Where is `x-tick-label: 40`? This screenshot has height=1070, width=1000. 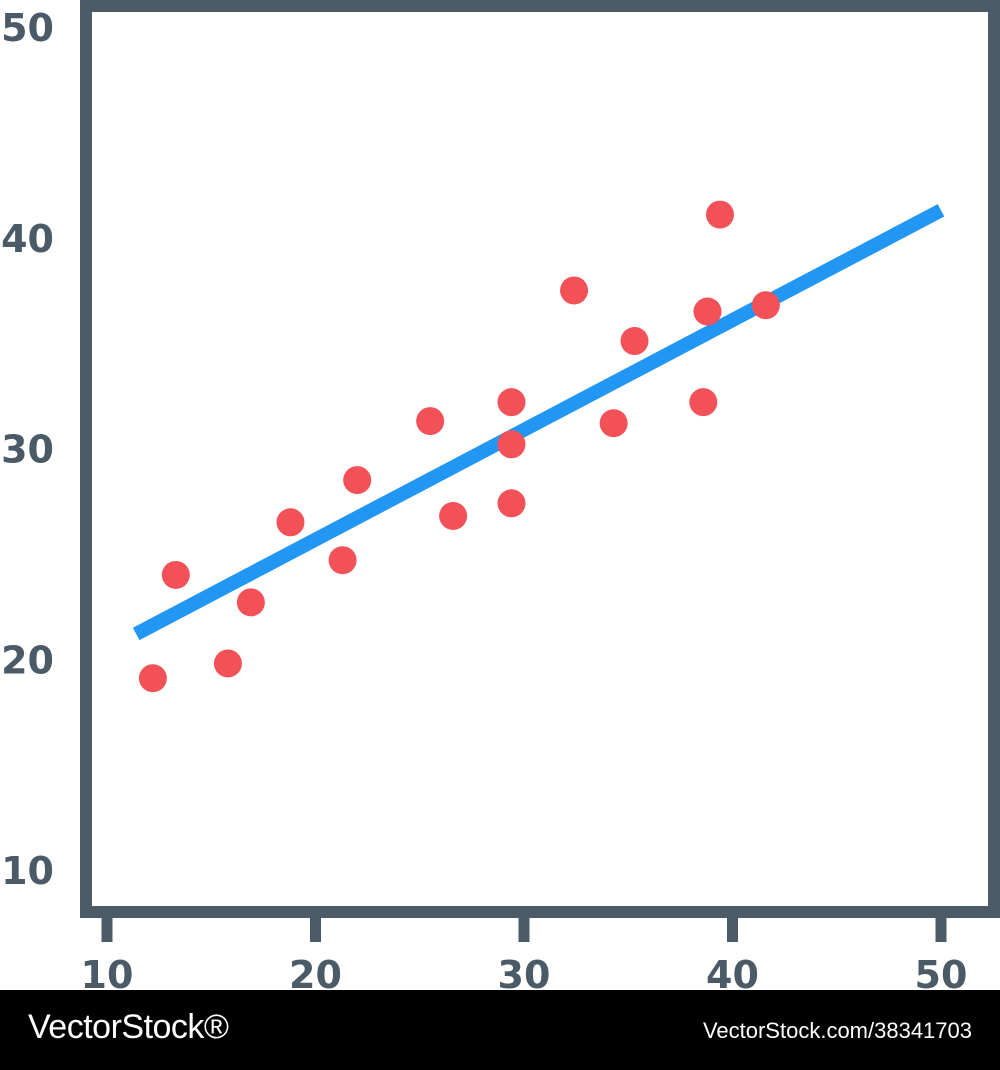 x-tick-label: 40 is located at coordinates (732, 971).